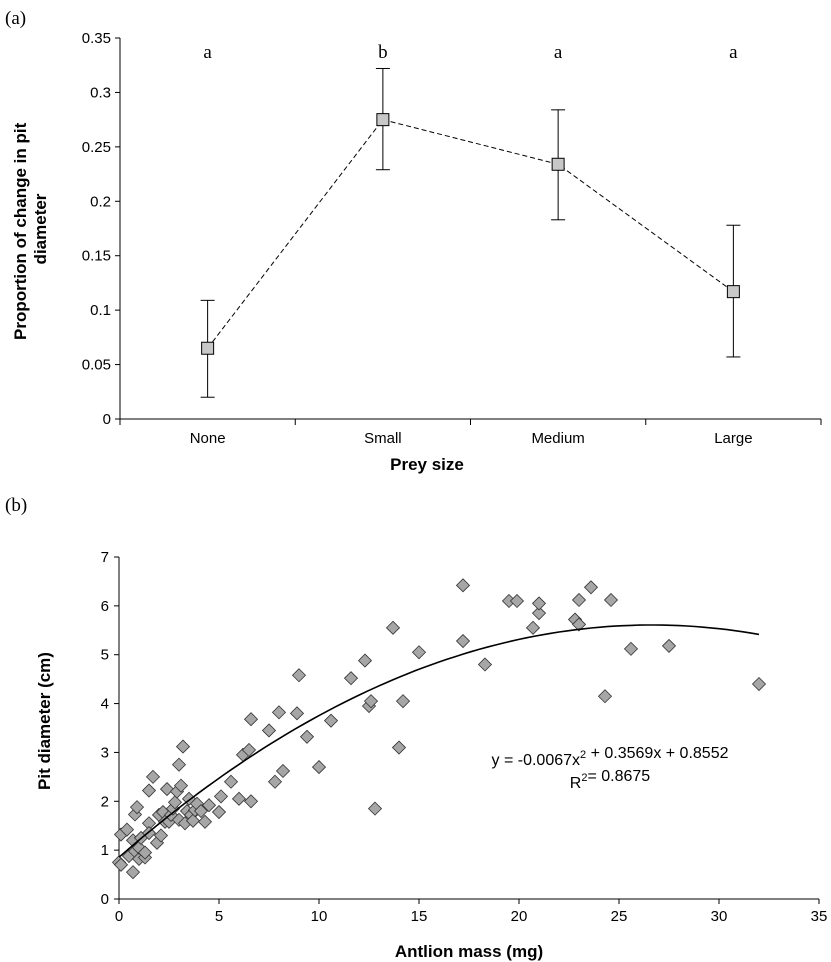 This screenshot has width=831, height=962. Describe the element at coordinates (105, 704) in the screenshot. I see `panel-b-y-tick-label: 4` at that location.